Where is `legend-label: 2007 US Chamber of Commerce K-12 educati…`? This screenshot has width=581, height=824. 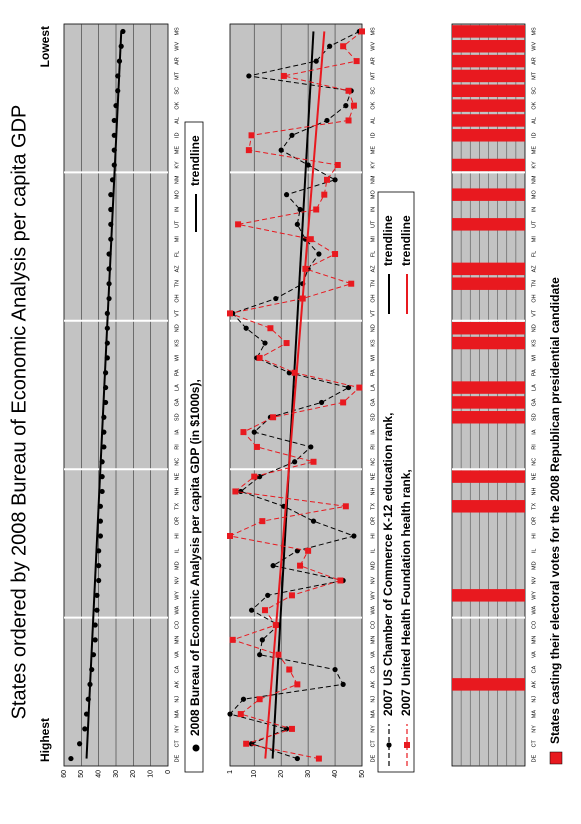
legend-label: 2007 US Chamber of Commerce K-12 educati… is located at coordinates (388, 564).